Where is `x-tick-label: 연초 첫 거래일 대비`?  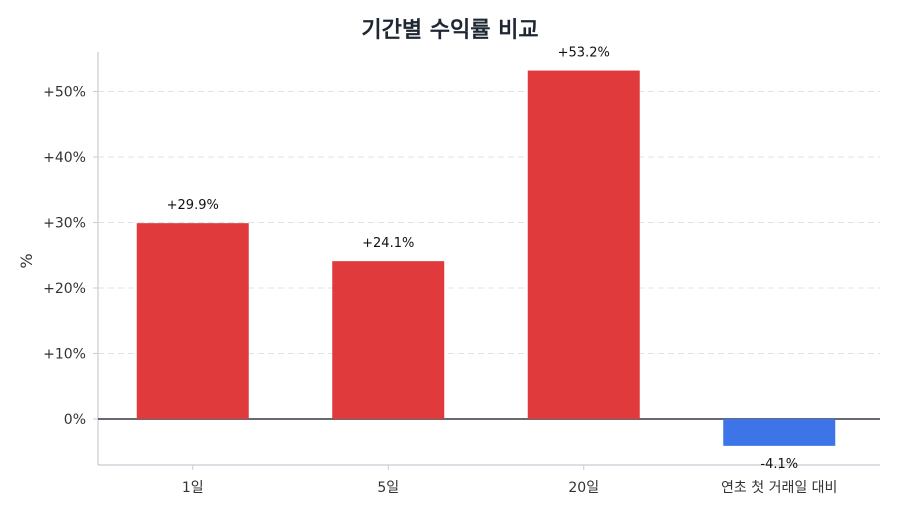 x-tick-label: 연초 첫 거래일 대비 is located at coordinates (779, 488).